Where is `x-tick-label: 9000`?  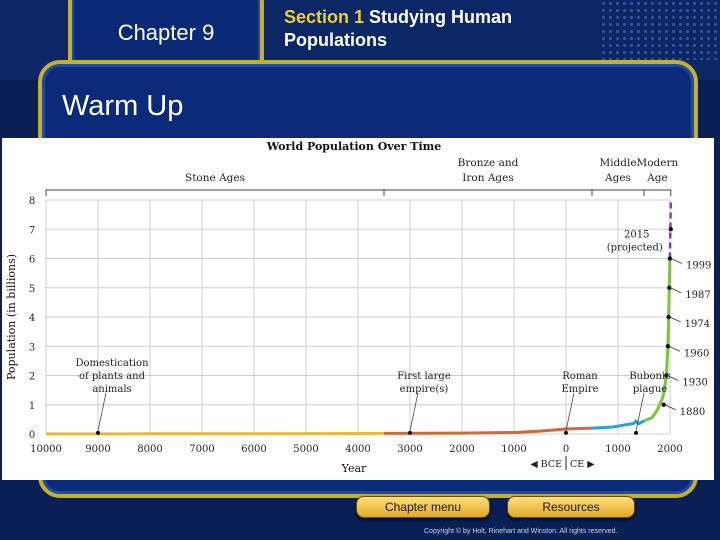 x-tick-label: 9000 is located at coordinates (97, 449).